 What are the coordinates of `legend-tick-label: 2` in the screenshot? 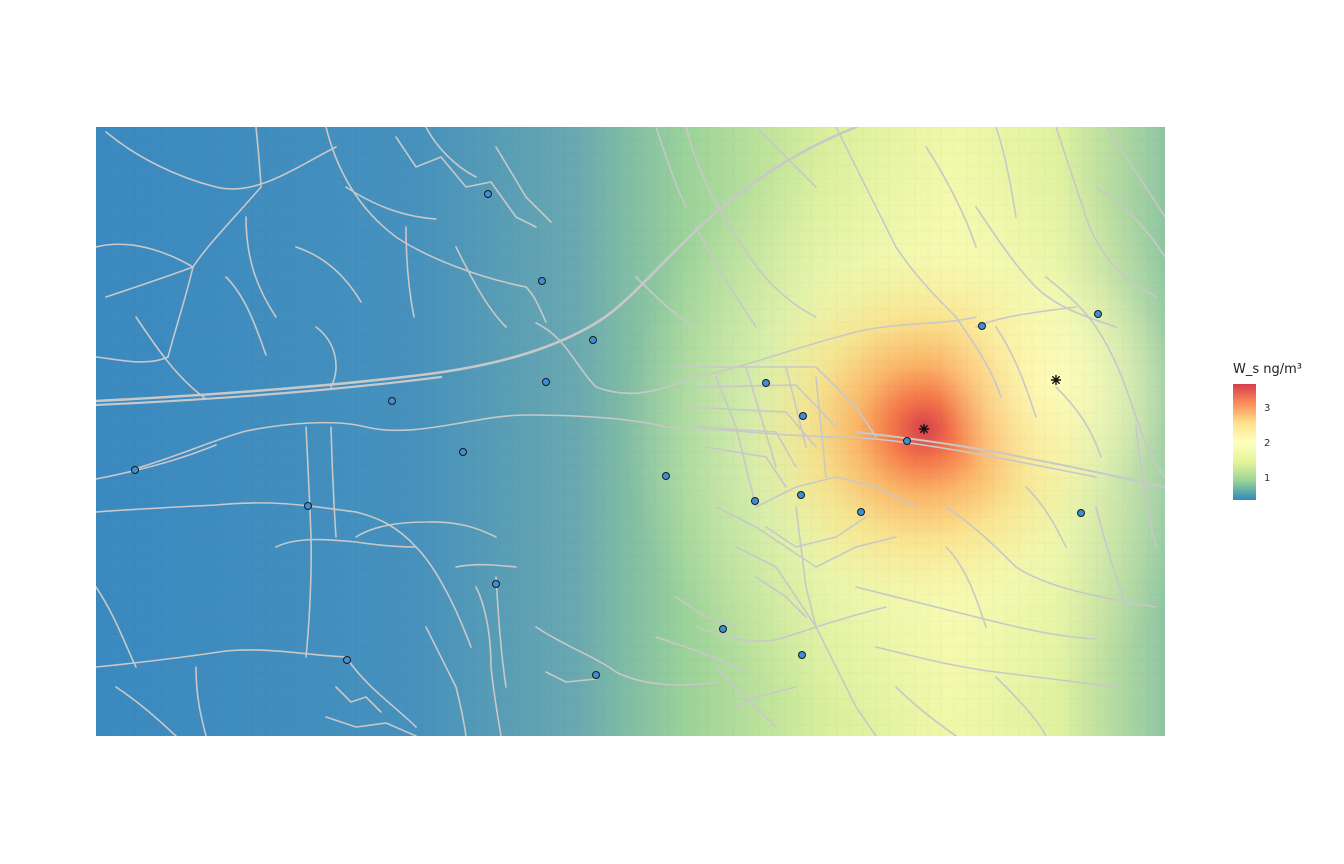 It's located at (1267, 443).